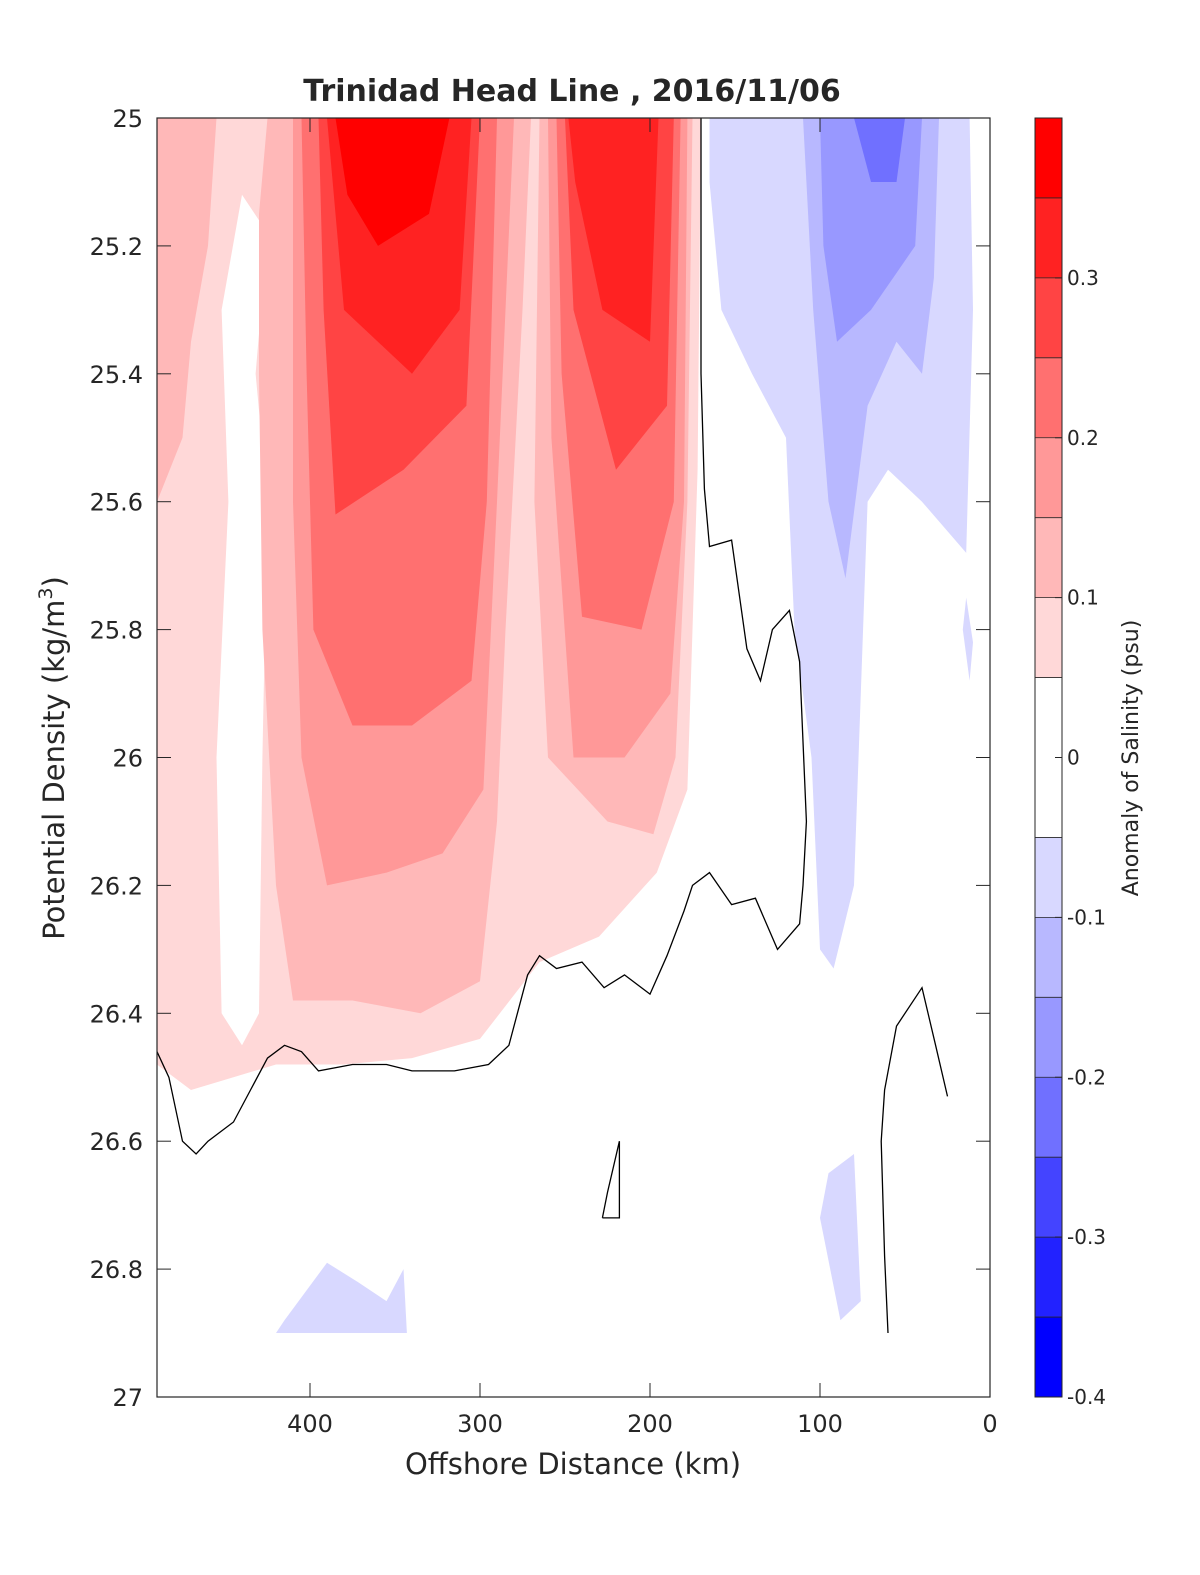 Image resolution: width=1200 pixels, height=1575 pixels. What do you see at coordinates (967, 639) in the screenshot?
I see `contour-region-neg-0.05-east-strip` at bounding box center [967, 639].